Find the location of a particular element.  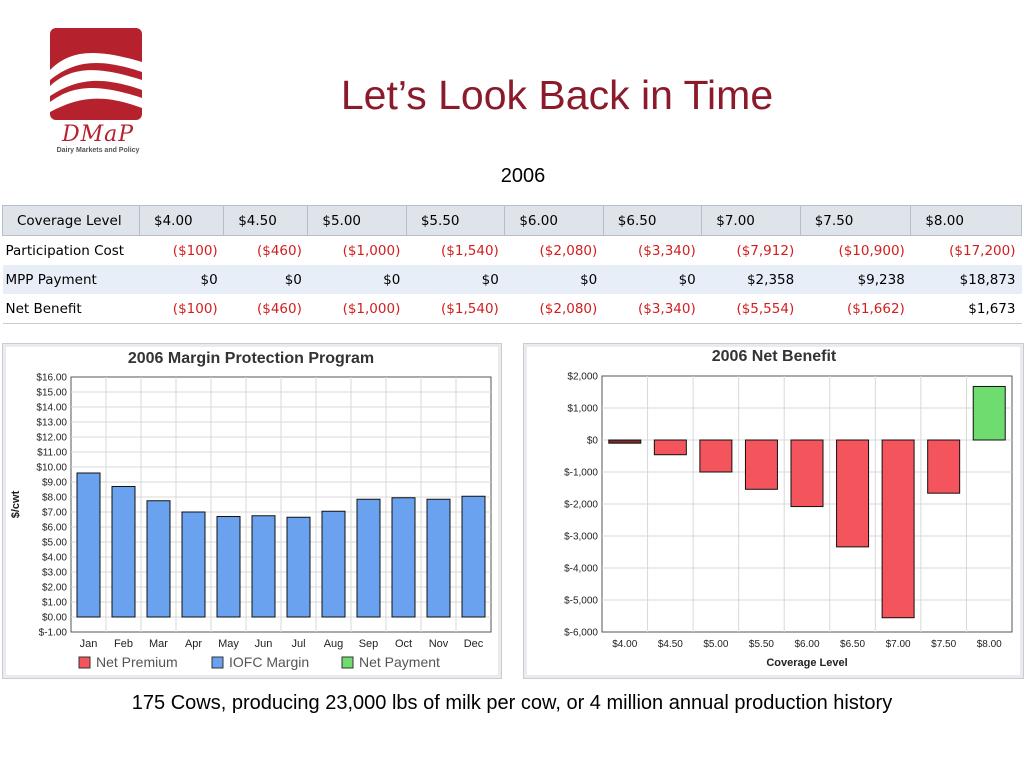

x-tick-label: $4.50 is located at coordinates (670, 644).